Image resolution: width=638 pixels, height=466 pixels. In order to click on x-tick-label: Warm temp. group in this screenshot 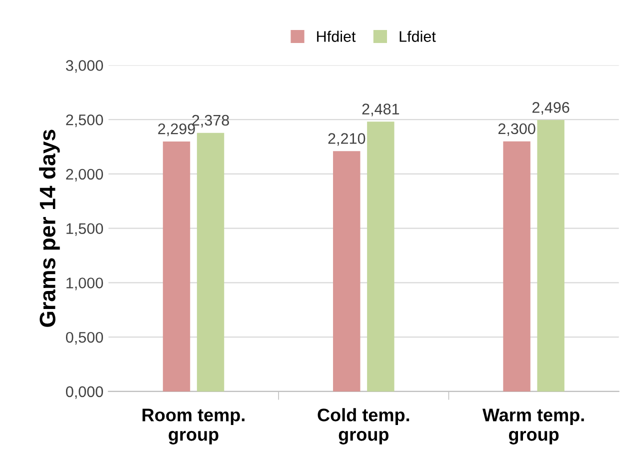, I will do `click(533, 426)`.